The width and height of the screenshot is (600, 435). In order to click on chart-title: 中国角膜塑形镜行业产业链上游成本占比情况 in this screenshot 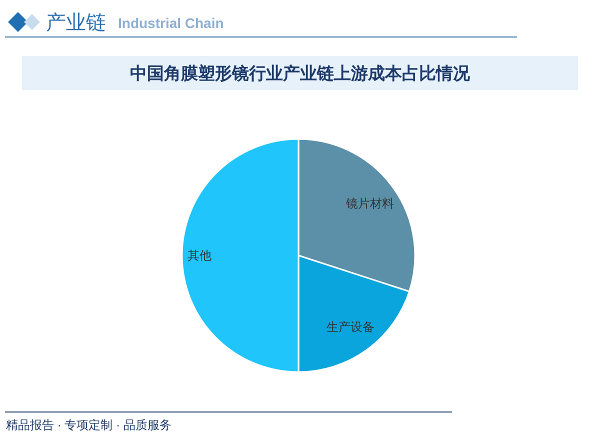, I will do `click(300, 73)`.